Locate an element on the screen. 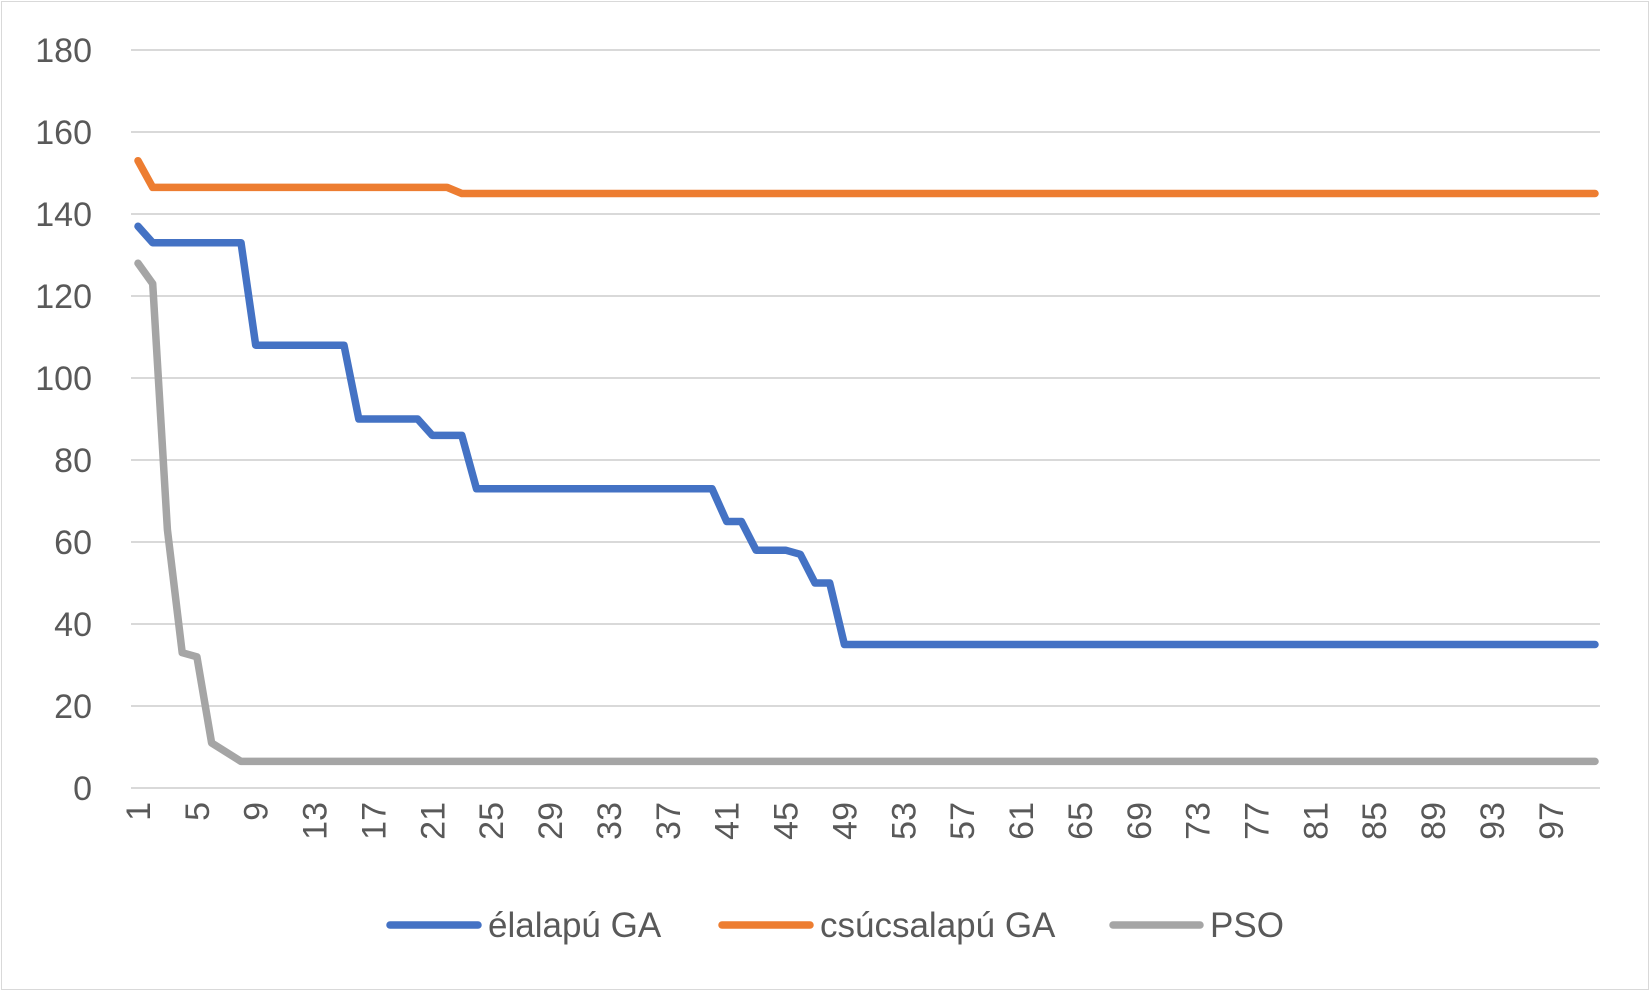 The image size is (1652, 993). legend: élalapú GA csúcsalapú GA PSO is located at coordinates (835, 925).